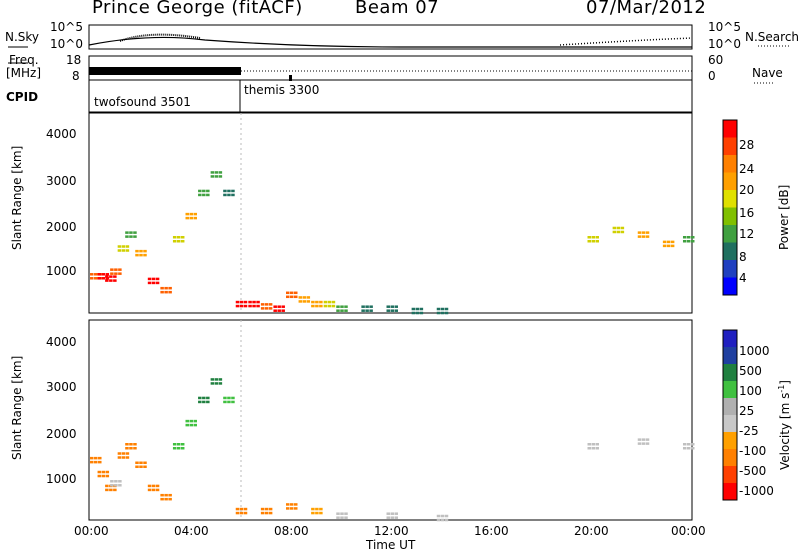  I want to click on tick-left-1e0: 10^0, so click(66, 44).